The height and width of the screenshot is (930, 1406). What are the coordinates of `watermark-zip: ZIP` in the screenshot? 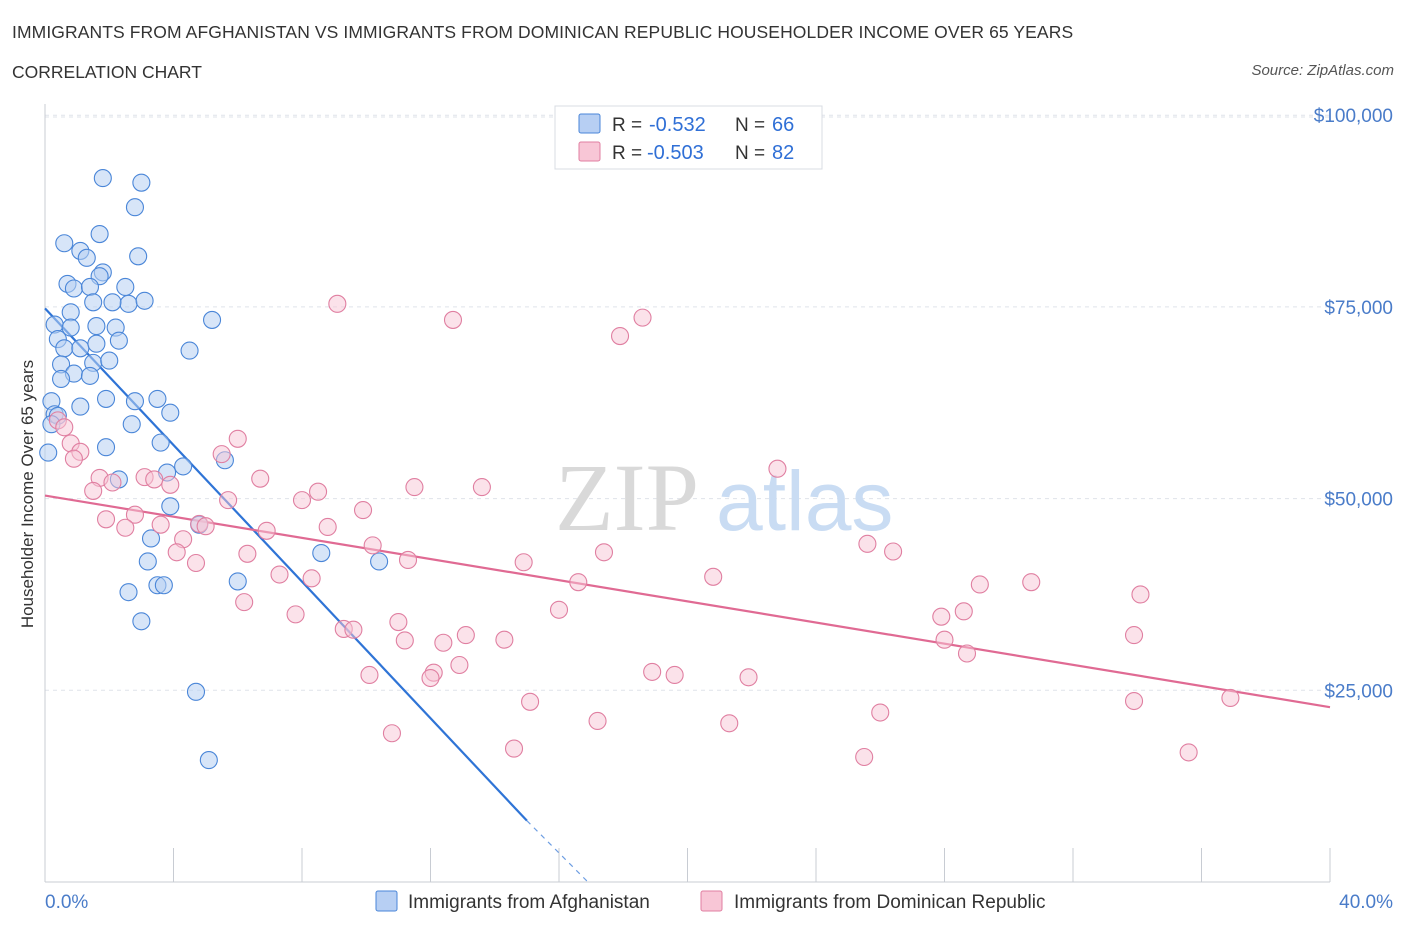 It's located at (627, 497).